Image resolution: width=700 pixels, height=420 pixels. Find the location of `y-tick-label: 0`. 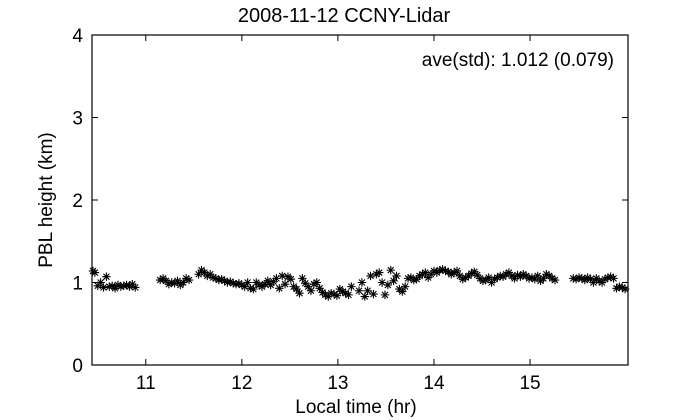

y-tick-label: 0 is located at coordinates (77, 366).